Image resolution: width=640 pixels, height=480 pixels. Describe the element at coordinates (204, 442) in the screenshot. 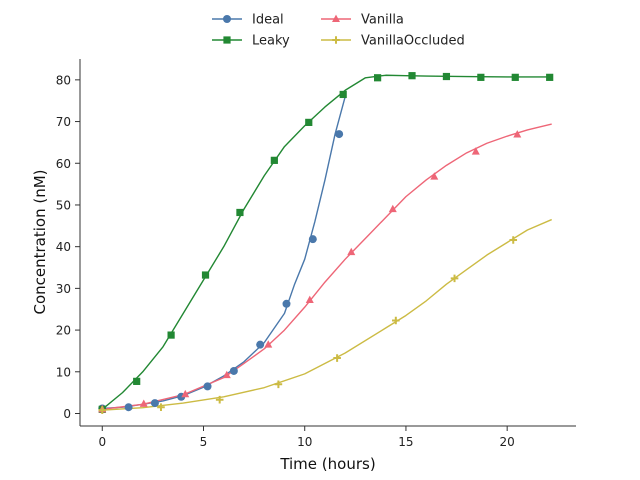

I see `x-tick-label: 5` at that location.